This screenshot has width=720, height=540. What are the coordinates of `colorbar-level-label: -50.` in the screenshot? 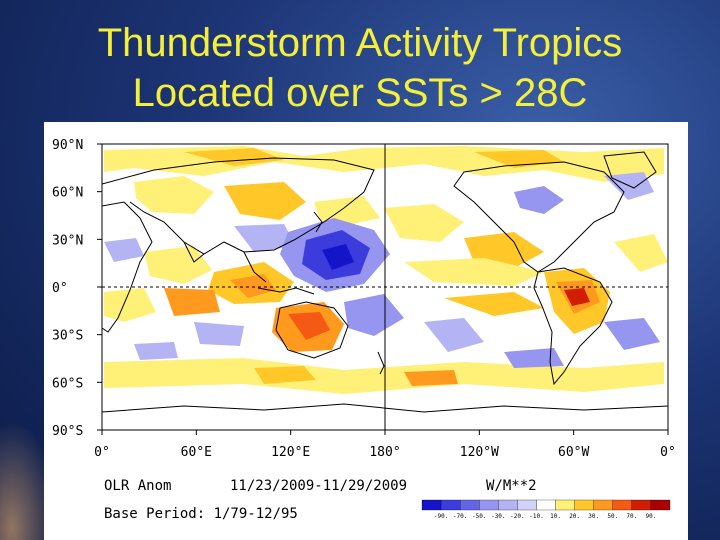 It's located at (479, 516).